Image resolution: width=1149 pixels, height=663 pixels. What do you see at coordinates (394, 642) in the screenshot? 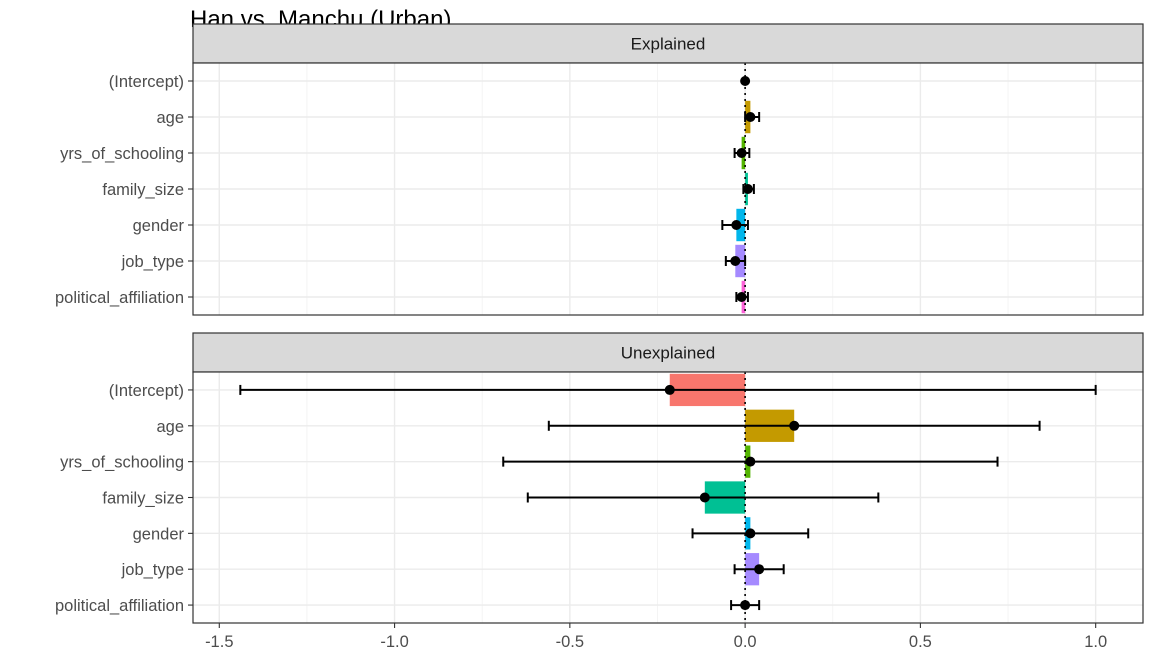
I see `x-tick-label: -1.0` at bounding box center [394, 642].